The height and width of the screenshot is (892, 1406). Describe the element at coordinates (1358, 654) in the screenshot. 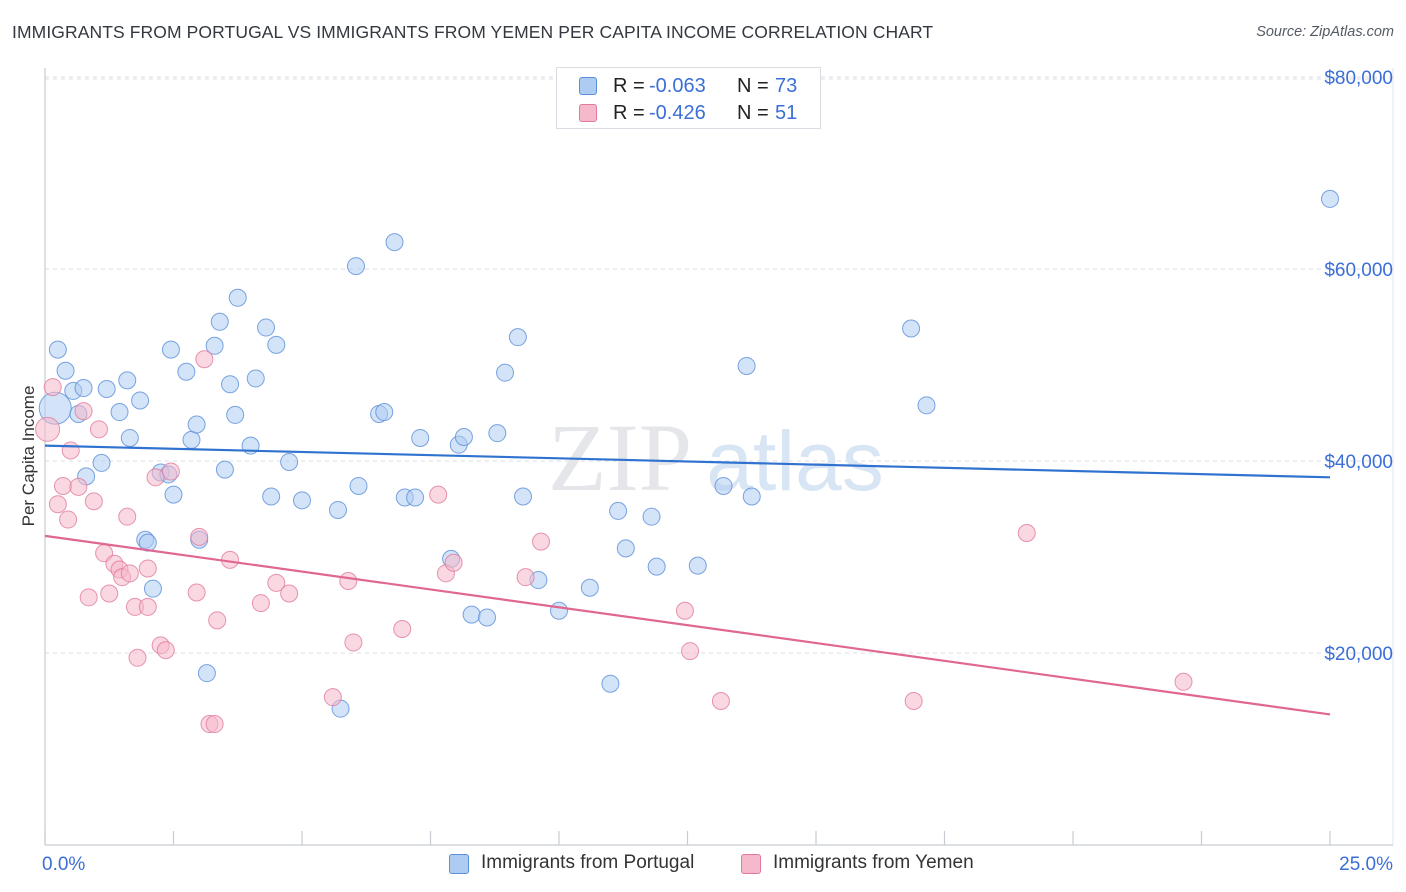

I see `y-tick-label: $20,000` at that location.